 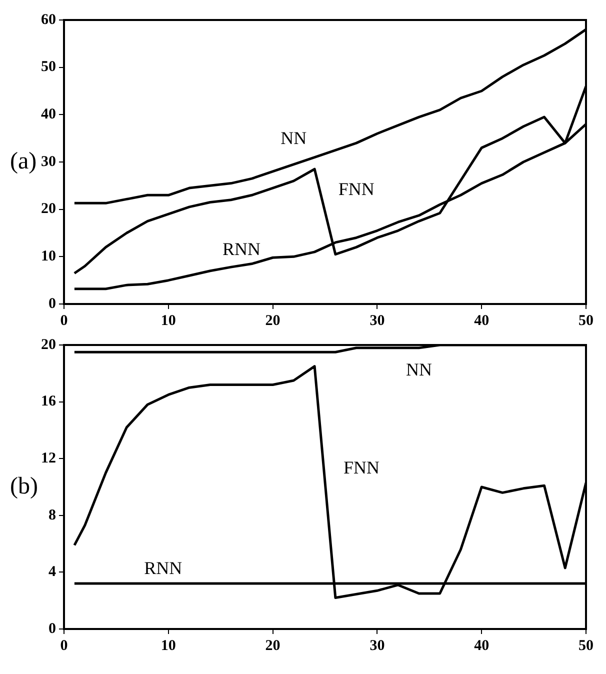 I want to click on y-tick-label: 40, so click(x=48, y=114).